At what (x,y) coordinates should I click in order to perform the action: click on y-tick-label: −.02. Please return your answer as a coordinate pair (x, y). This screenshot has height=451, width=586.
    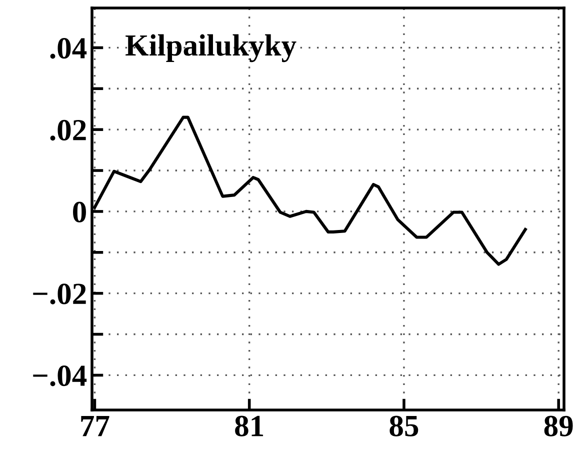
    Looking at the image, I should click on (59, 294).